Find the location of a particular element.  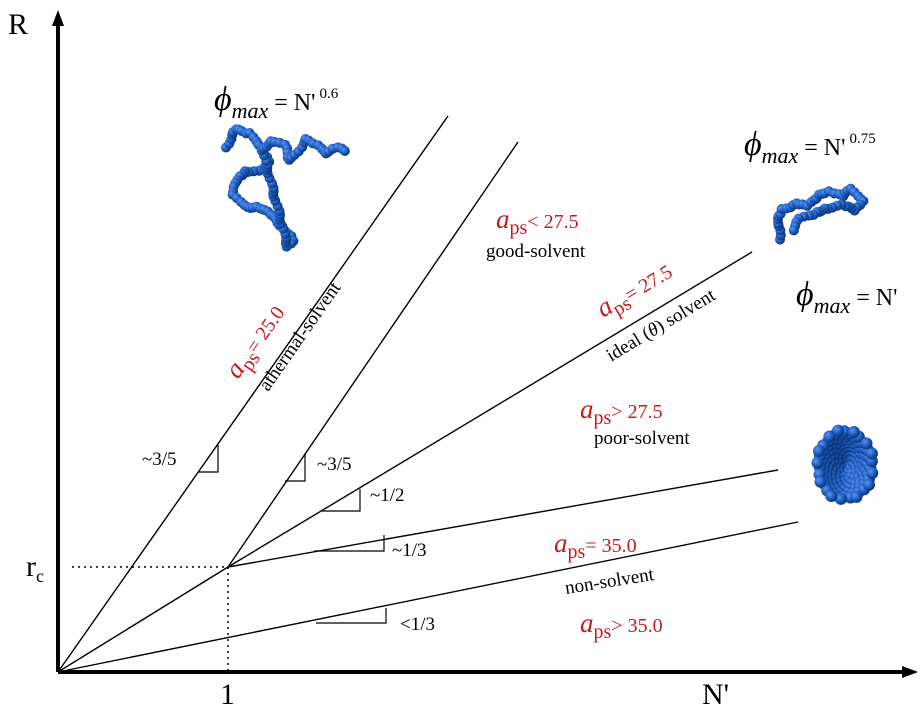

y-mark-label: rc is located at coordinates (35, 568).